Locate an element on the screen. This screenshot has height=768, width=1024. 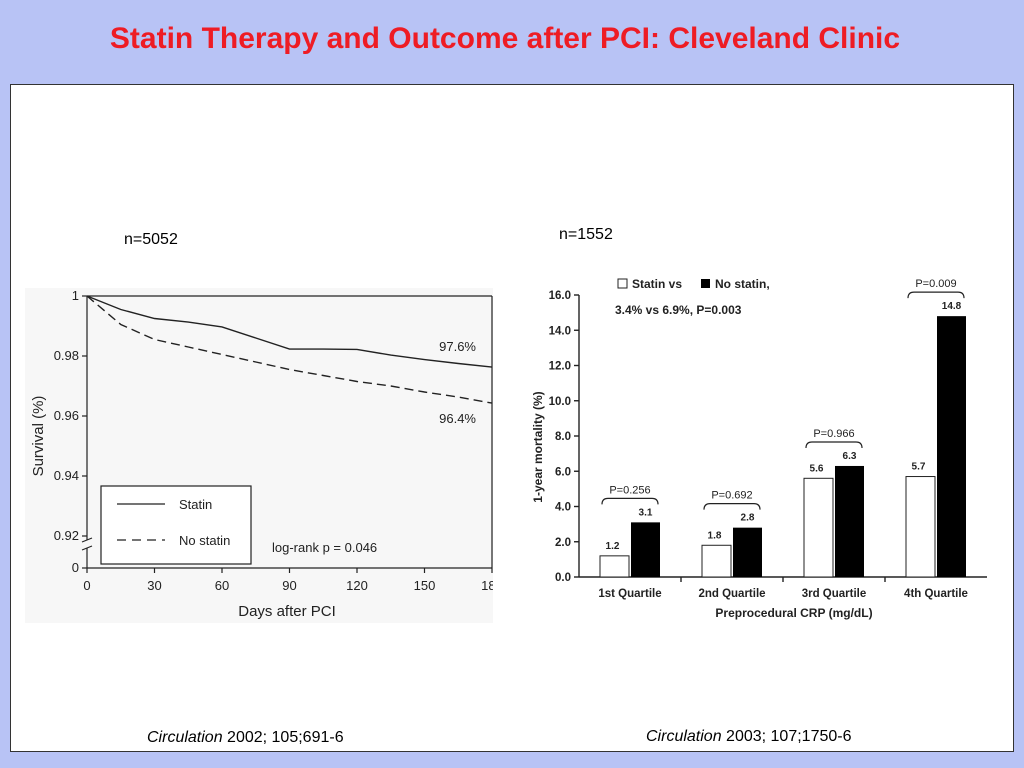
bar-y-tick-label: 16.0 is located at coordinates (560, 296).